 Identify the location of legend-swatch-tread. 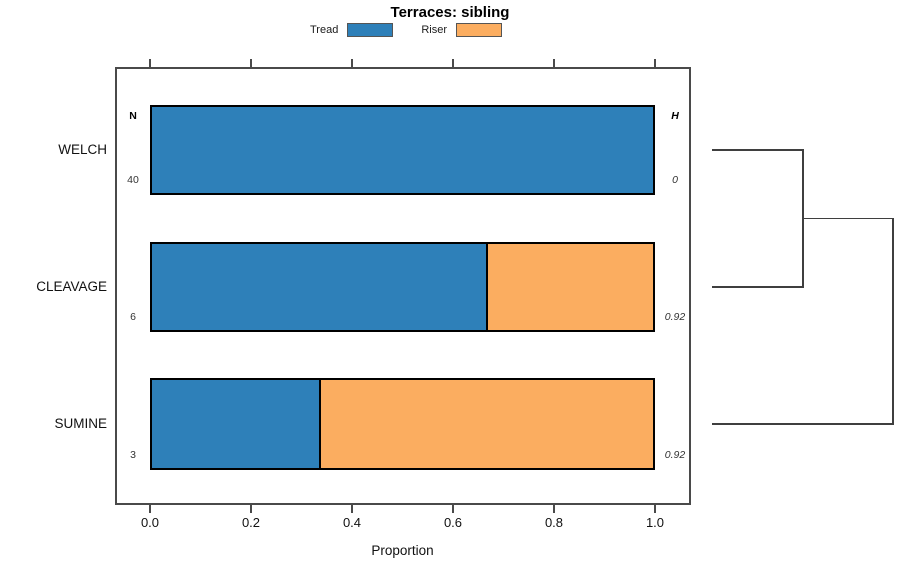
(370, 30).